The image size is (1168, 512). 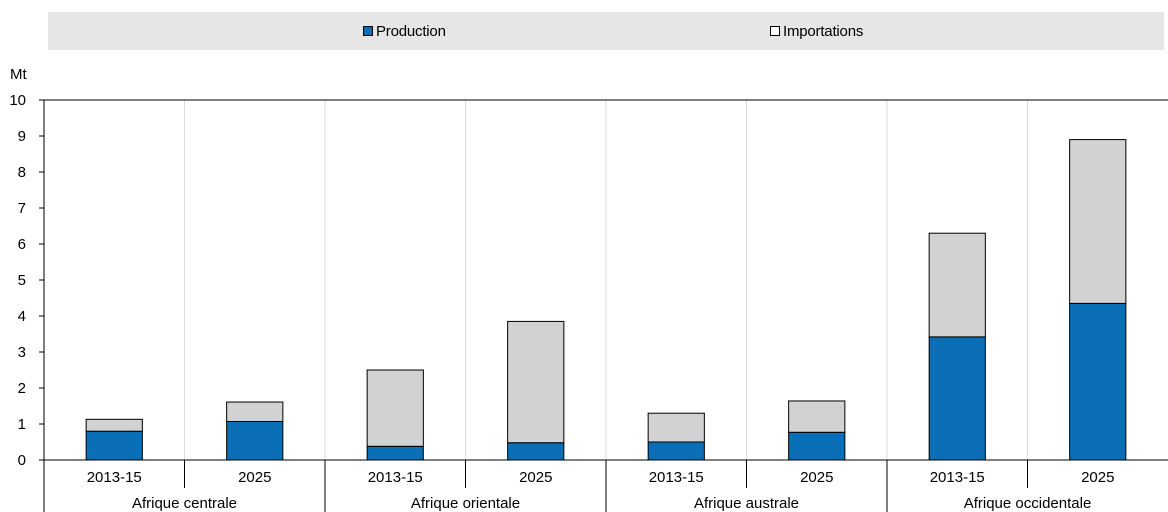 What do you see at coordinates (368, 31) in the screenshot?
I see `legend-swatch-production` at bounding box center [368, 31].